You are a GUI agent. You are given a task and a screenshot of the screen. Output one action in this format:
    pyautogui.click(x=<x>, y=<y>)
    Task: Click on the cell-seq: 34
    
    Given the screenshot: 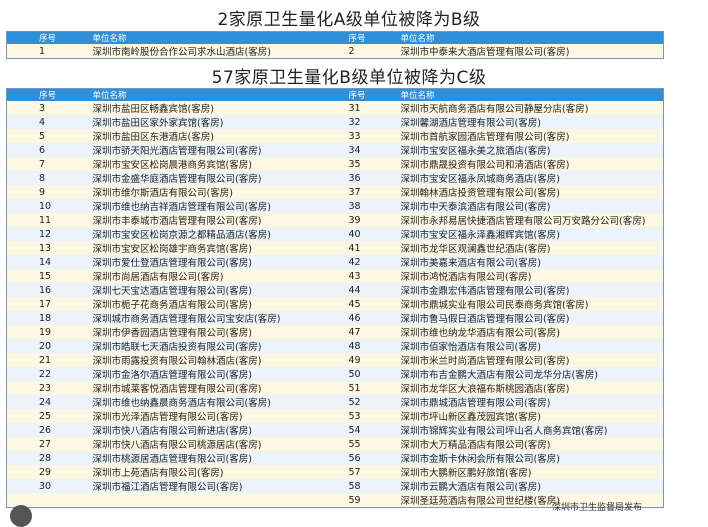 What is the action you would take?
    pyautogui.click(x=374, y=150)
    